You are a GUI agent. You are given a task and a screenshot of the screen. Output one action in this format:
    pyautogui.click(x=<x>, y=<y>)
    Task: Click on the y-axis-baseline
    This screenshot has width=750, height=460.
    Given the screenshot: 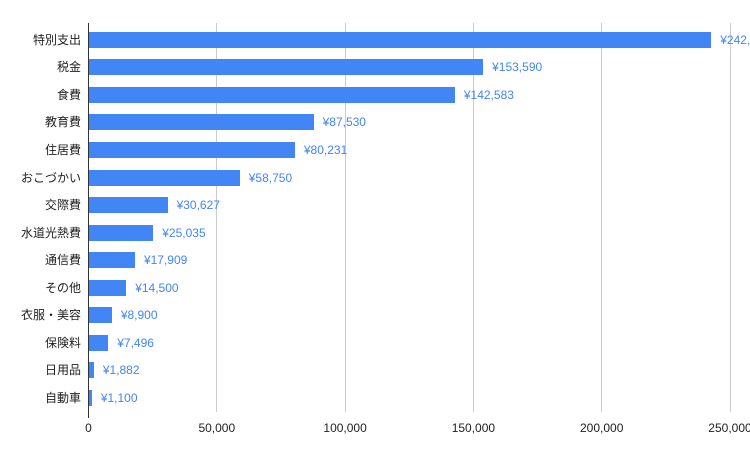 What is the action you would take?
    pyautogui.click(x=88, y=220)
    